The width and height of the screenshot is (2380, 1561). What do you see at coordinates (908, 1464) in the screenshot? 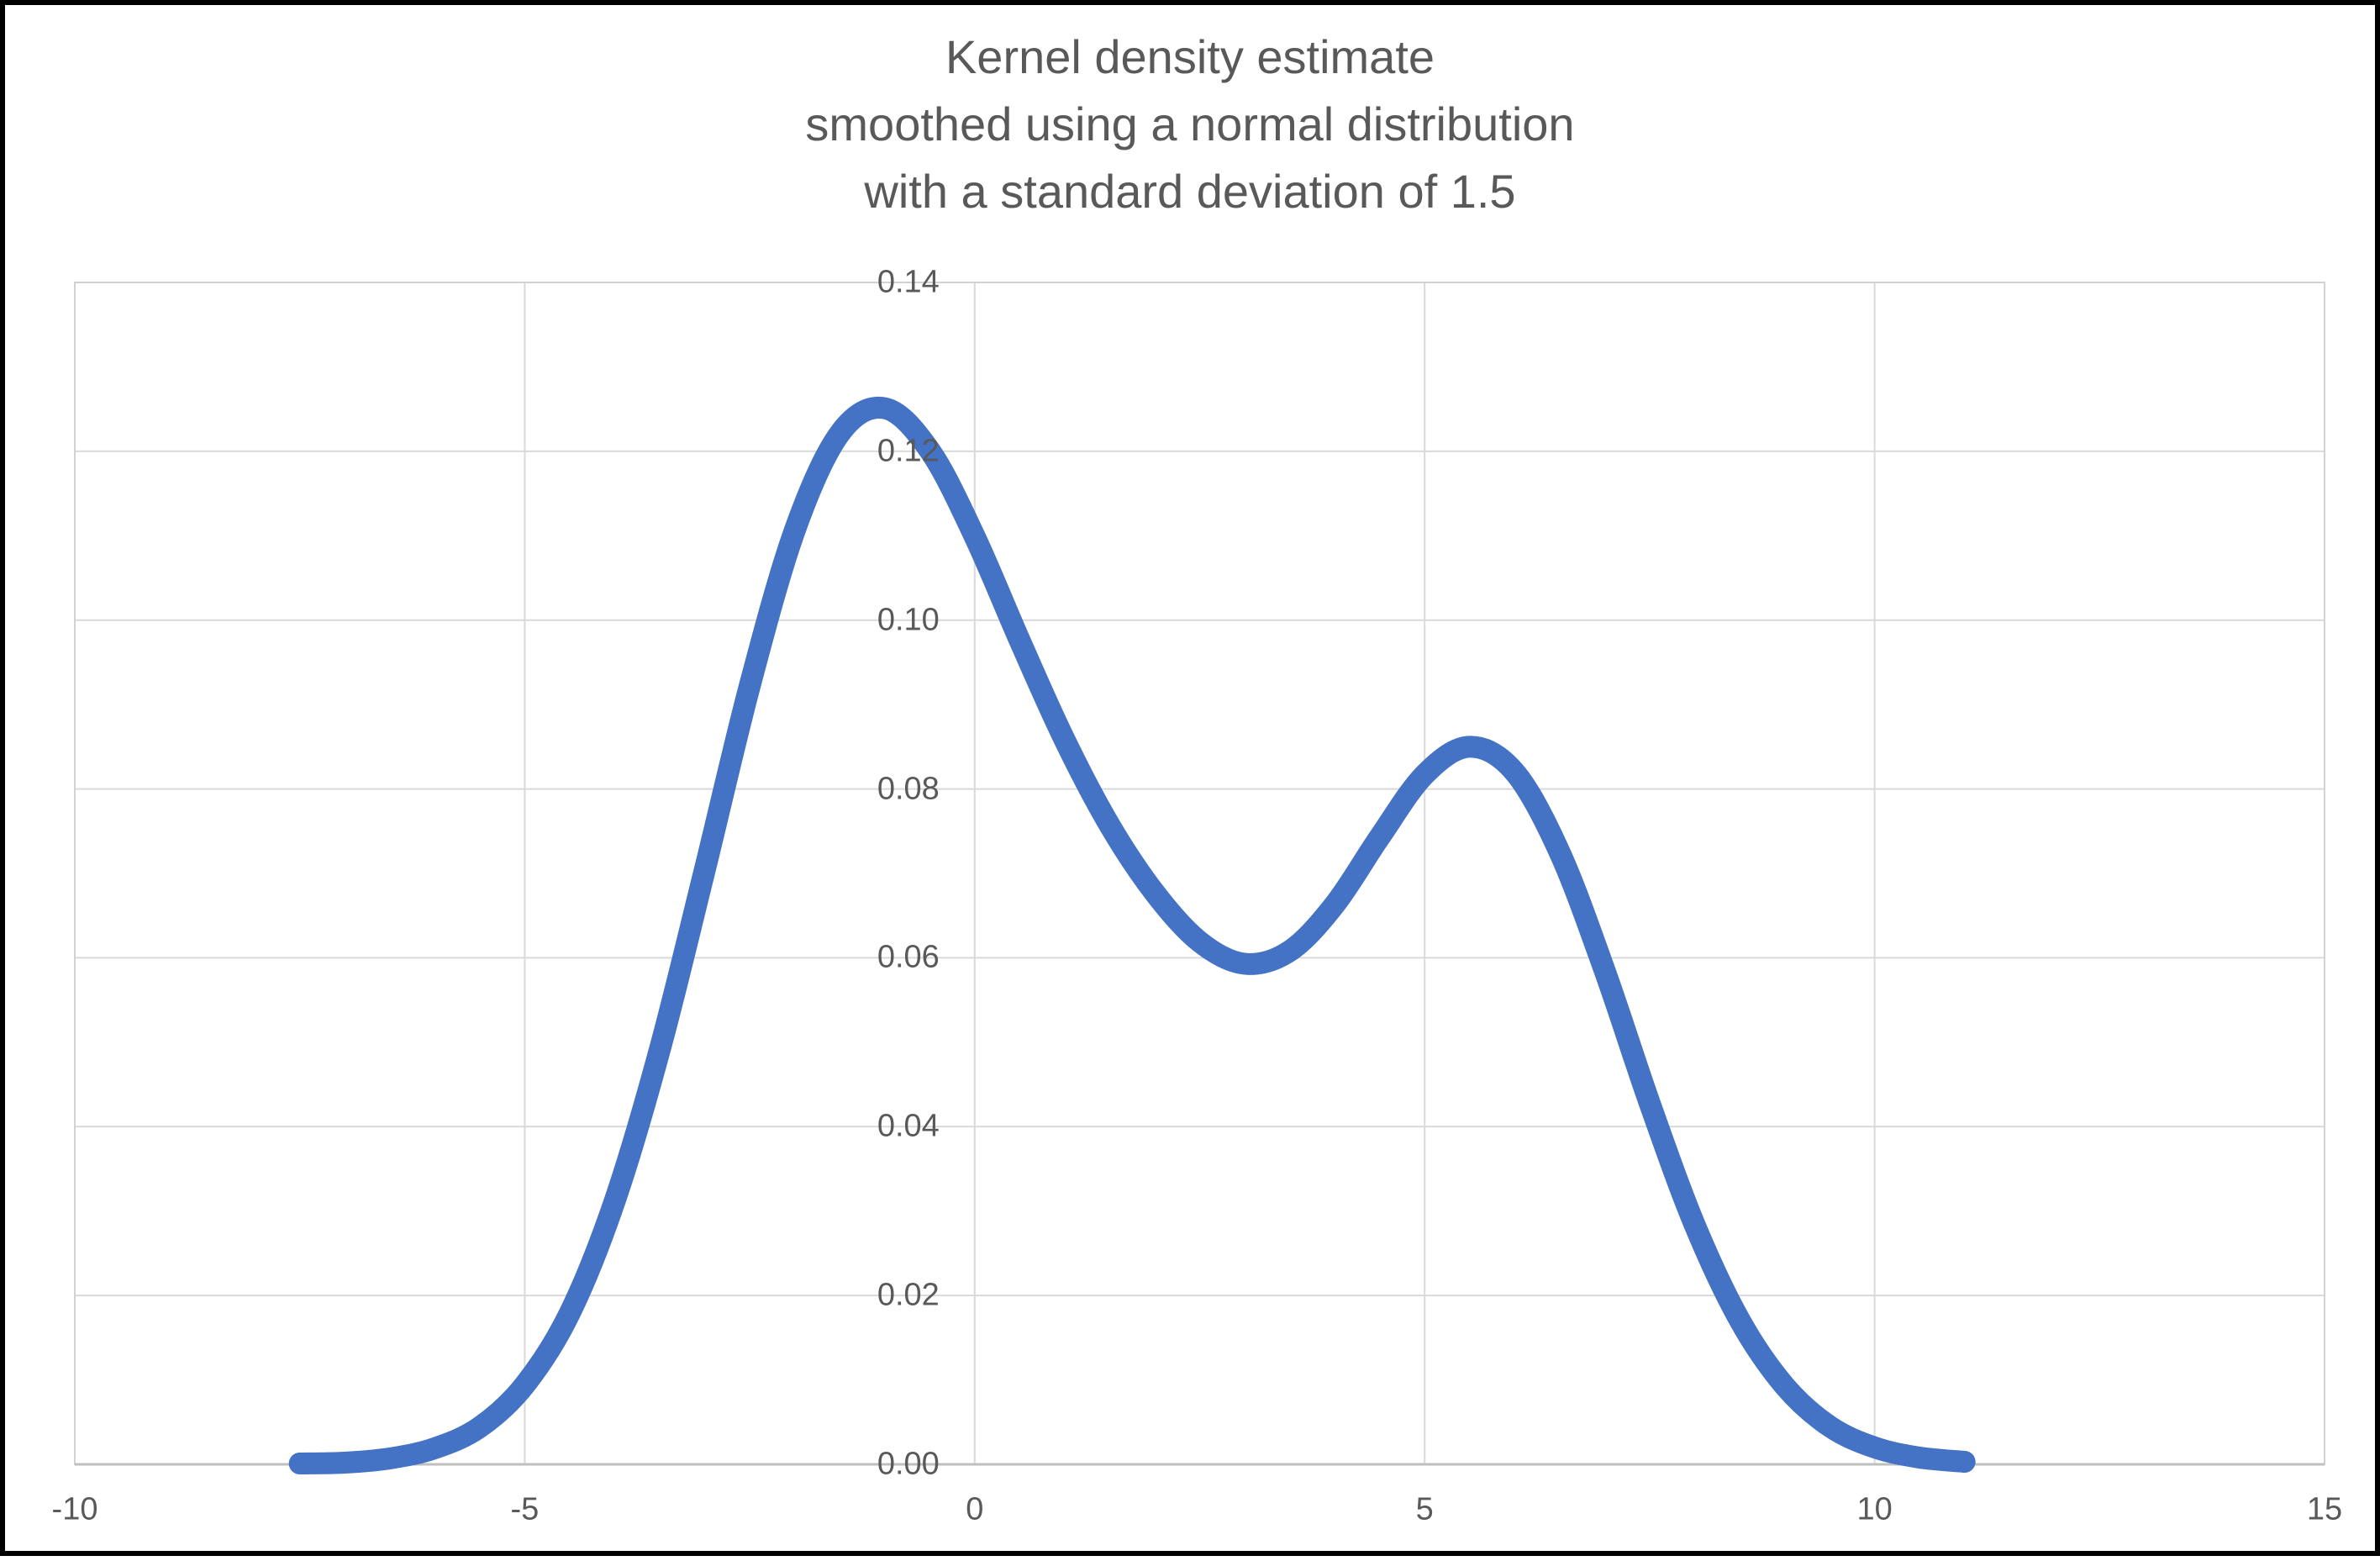
I see `y-axis-tick-label: 0.00` at bounding box center [908, 1464].